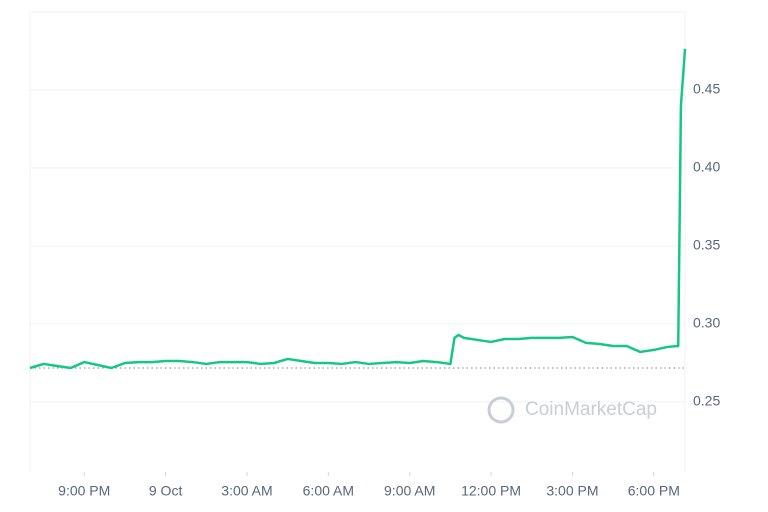 This screenshot has width=768, height=512. Describe the element at coordinates (84, 491) in the screenshot. I see `x-tick-label: 9:00 PM` at that location.